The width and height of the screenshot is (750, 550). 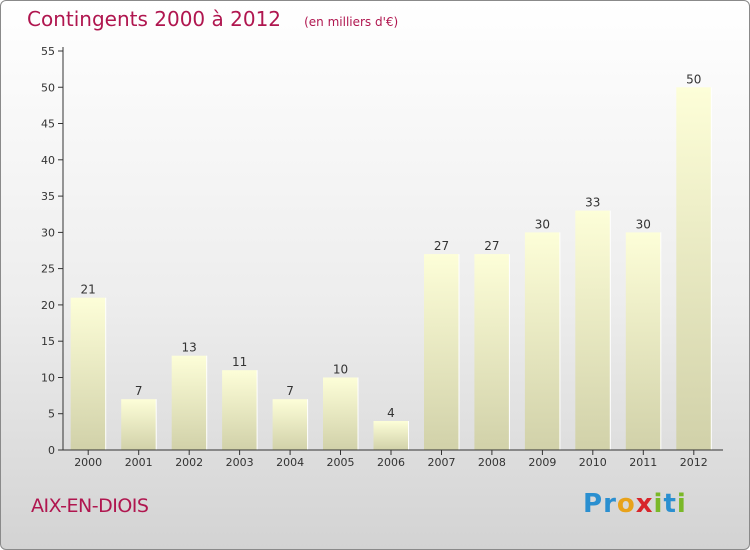 I want to click on logo-letter: r, so click(x=610, y=504).